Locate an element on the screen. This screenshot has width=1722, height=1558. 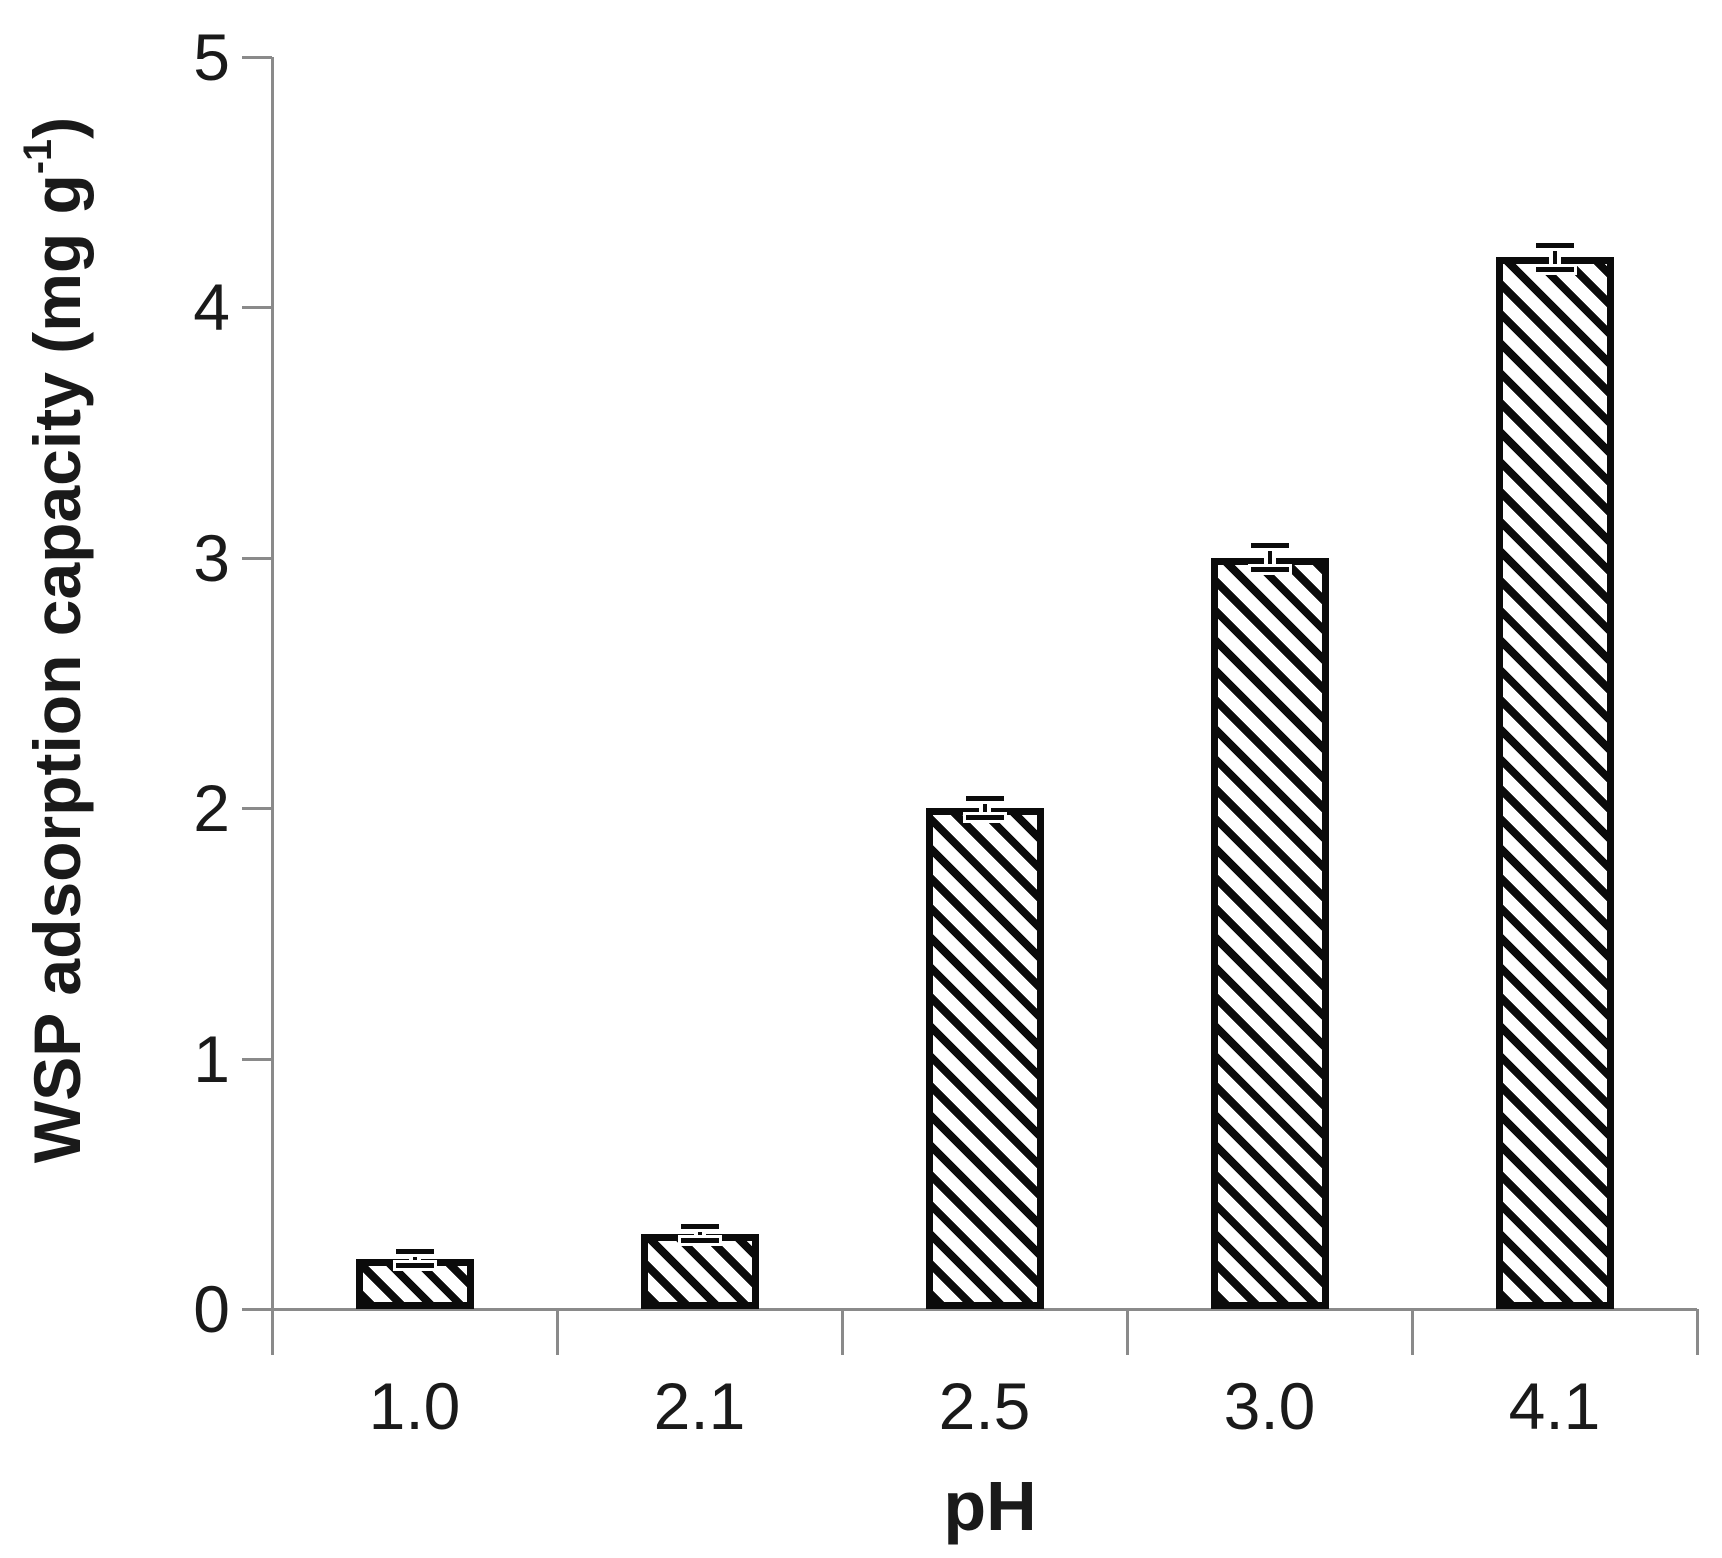
x-tick-label: 2.5 is located at coordinates (984, 1406).